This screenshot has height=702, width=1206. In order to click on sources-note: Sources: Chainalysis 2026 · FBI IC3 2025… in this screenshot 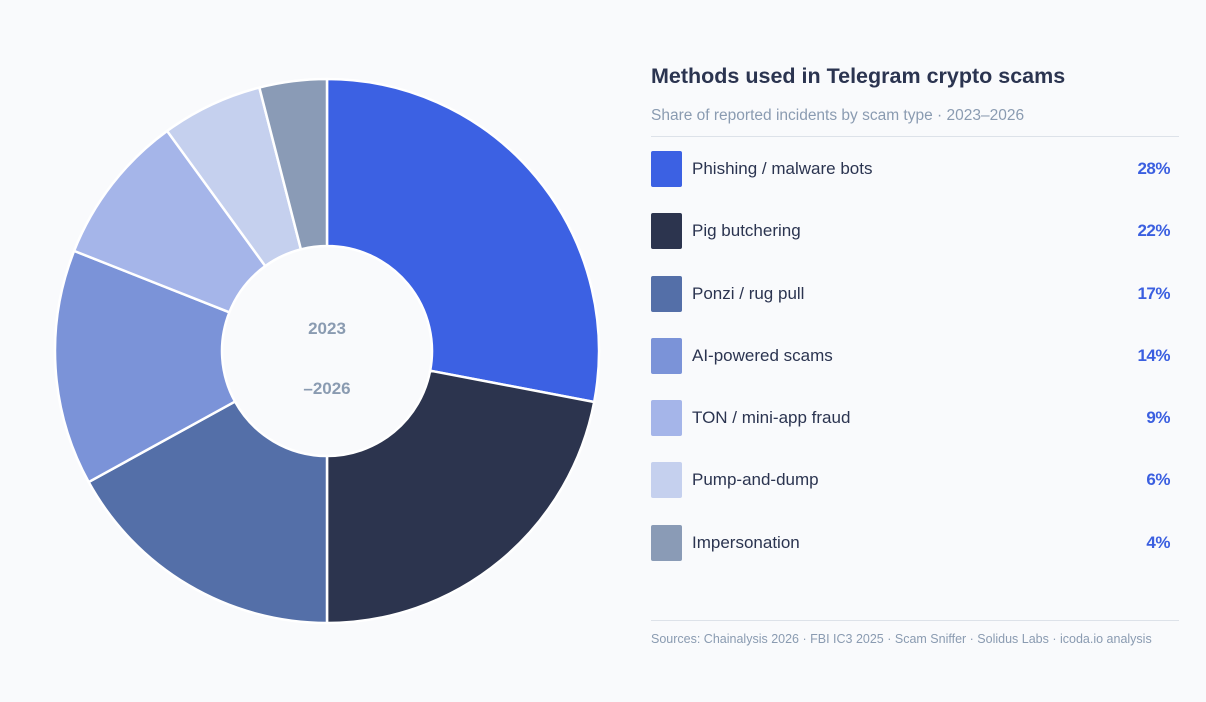, I will do `click(901, 639)`.